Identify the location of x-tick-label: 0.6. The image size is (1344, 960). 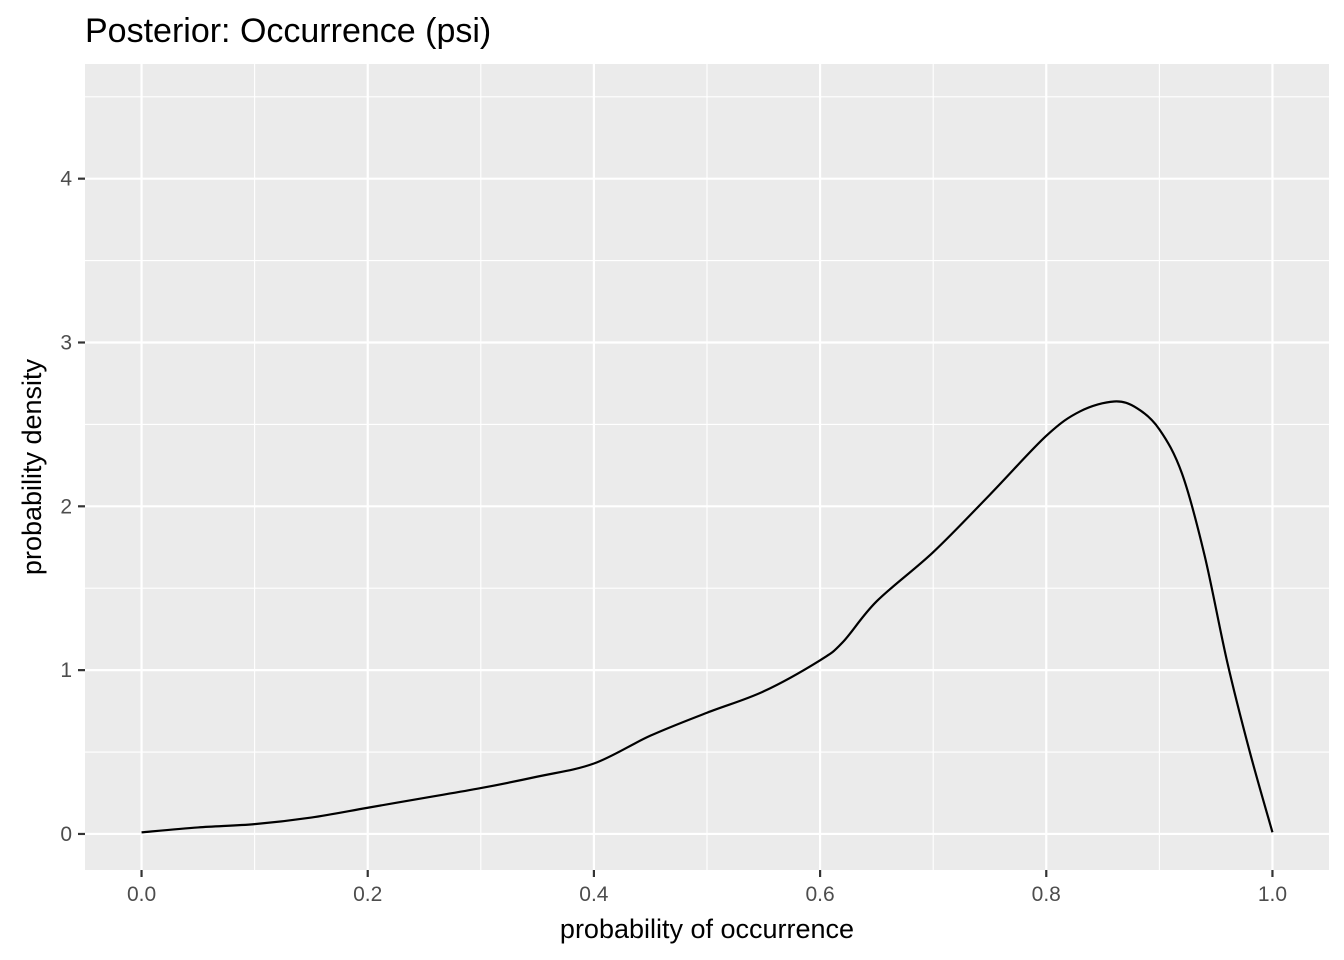
(819, 894).